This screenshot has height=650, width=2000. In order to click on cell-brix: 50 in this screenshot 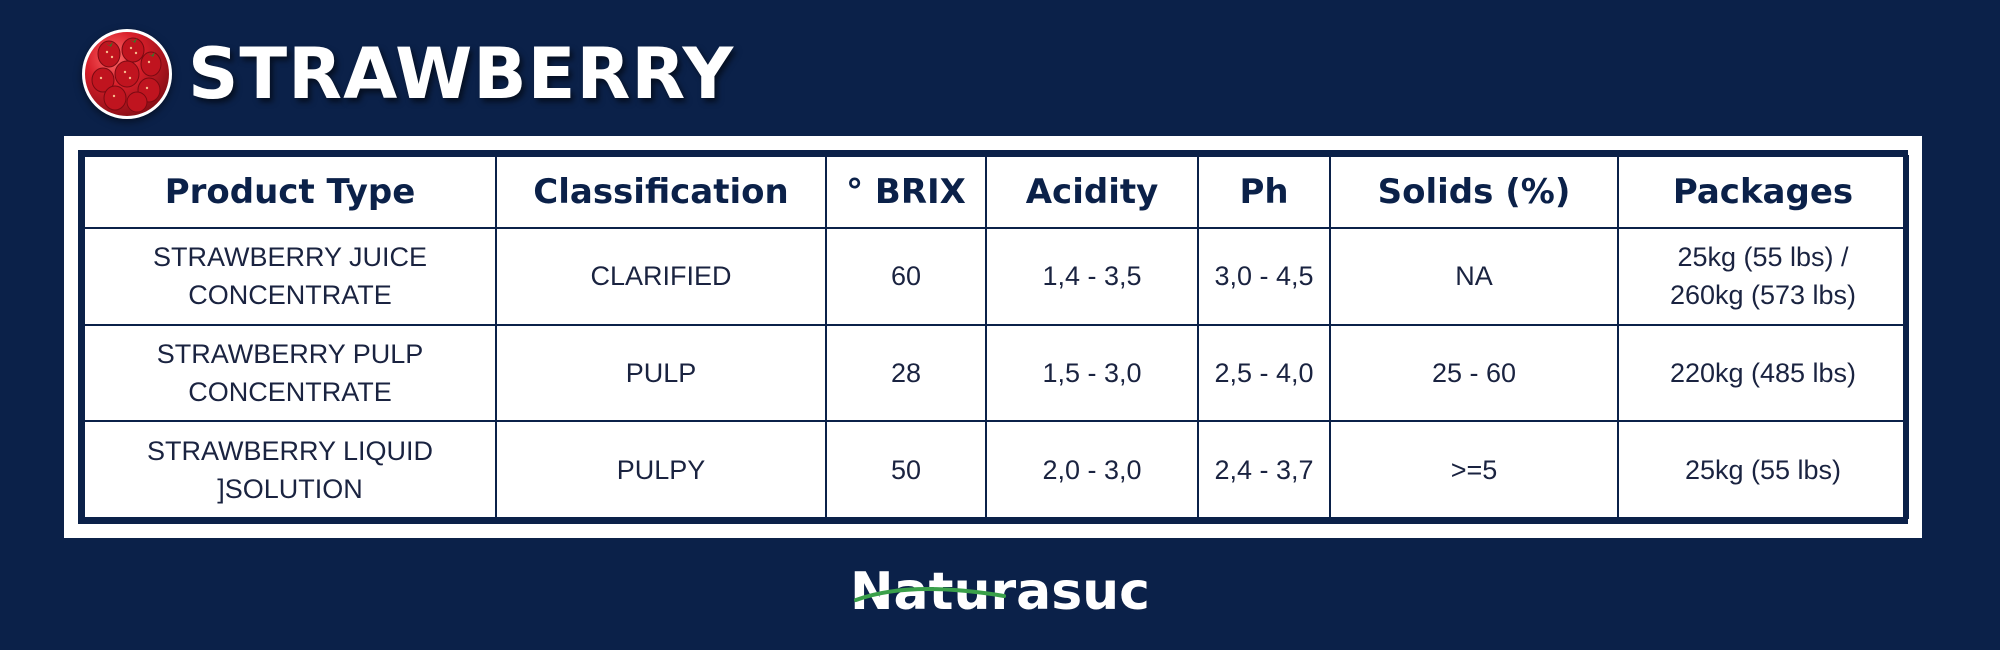, I will do `click(906, 469)`.